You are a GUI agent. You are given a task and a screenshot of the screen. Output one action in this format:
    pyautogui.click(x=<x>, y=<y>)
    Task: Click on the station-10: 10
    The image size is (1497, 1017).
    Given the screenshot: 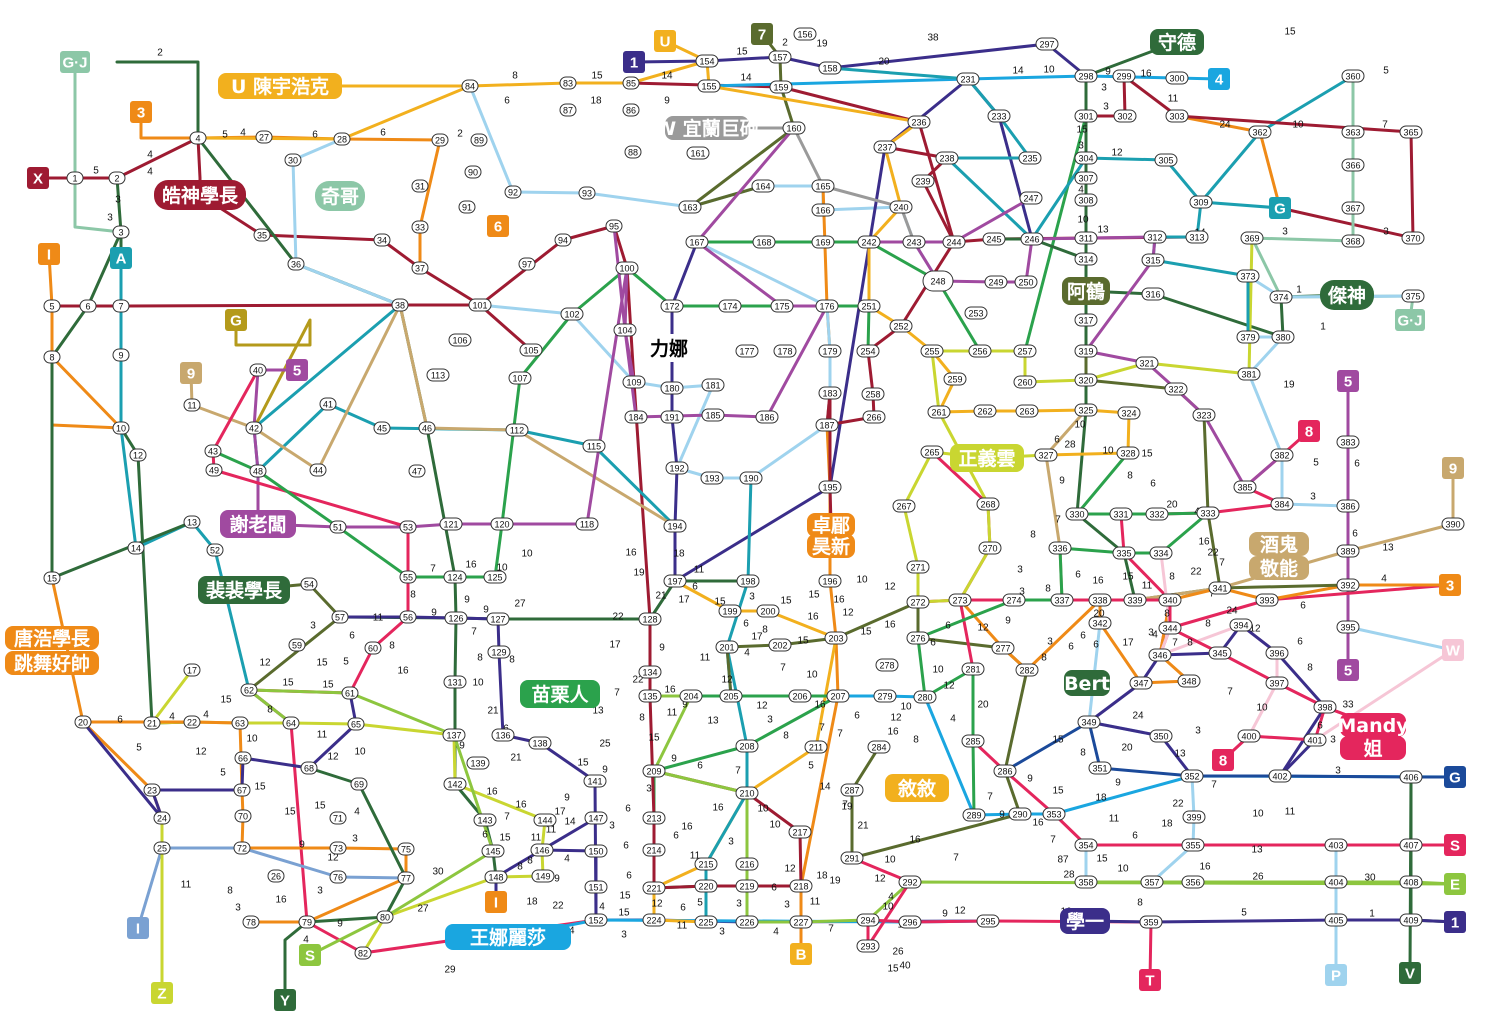 What is the action you would take?
    pyautogui.click(x=121, y=428)
    